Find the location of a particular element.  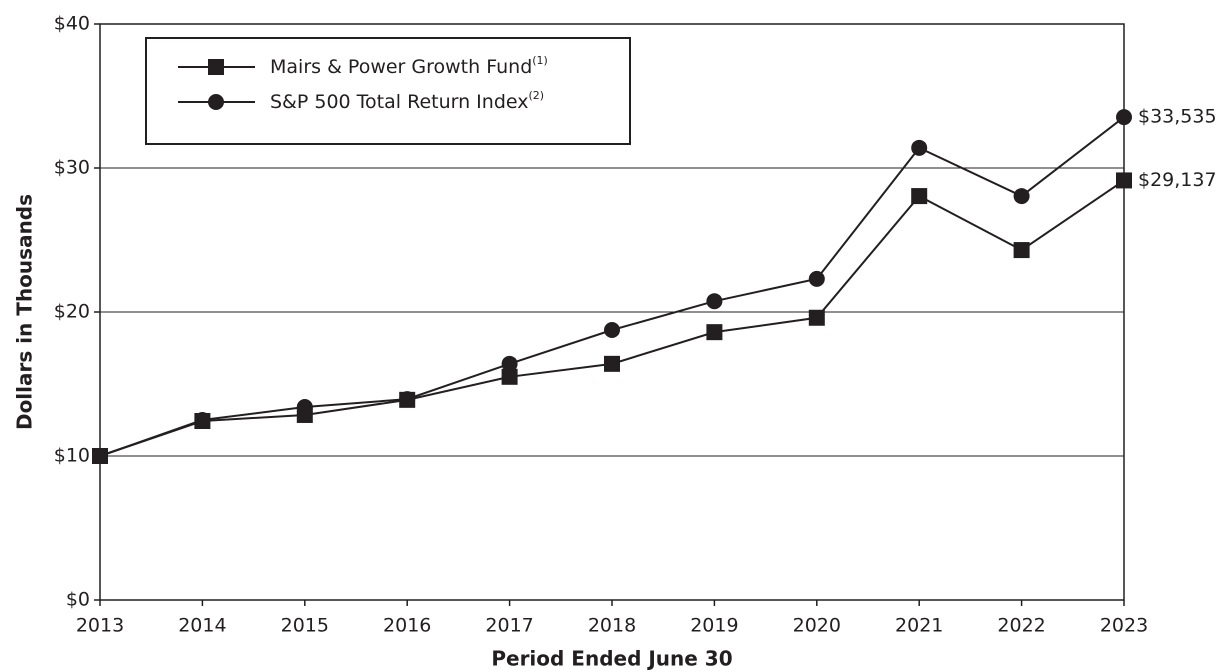

x-tick-label: 2023 is located at coordinates (1124, 626).